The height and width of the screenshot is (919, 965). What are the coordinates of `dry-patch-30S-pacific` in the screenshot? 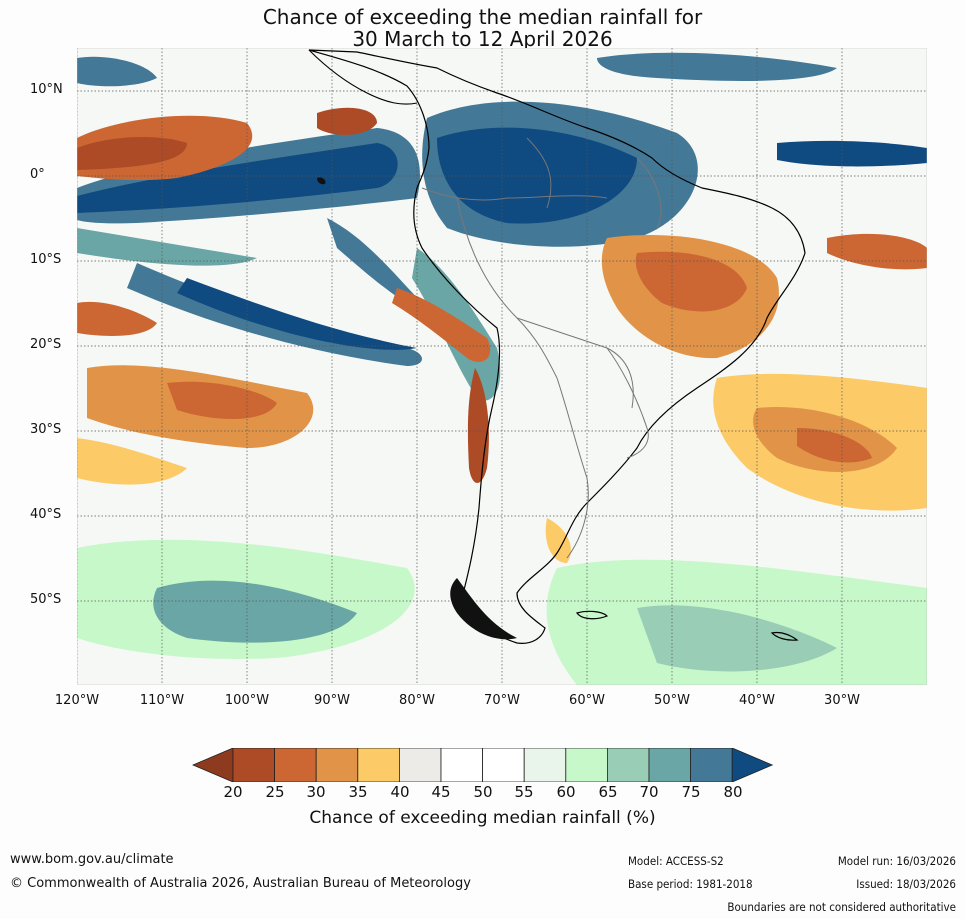 It's located at (132, 461).